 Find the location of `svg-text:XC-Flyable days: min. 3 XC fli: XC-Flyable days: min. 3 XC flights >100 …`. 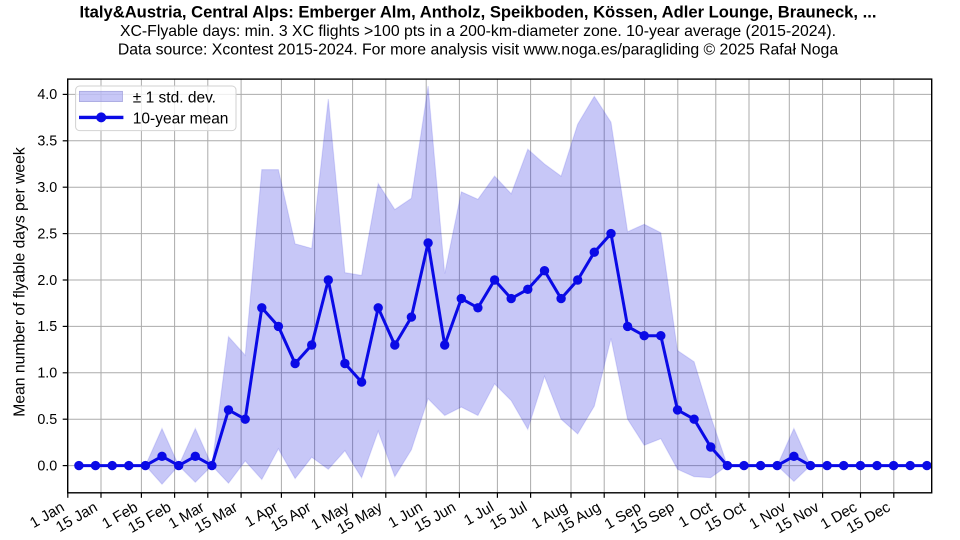

svg-text:XC-Flyable days: min. 3 XC fli: XC-Flyable days: min. 3 XC flights >100 … is located at coordinates (478, 31).